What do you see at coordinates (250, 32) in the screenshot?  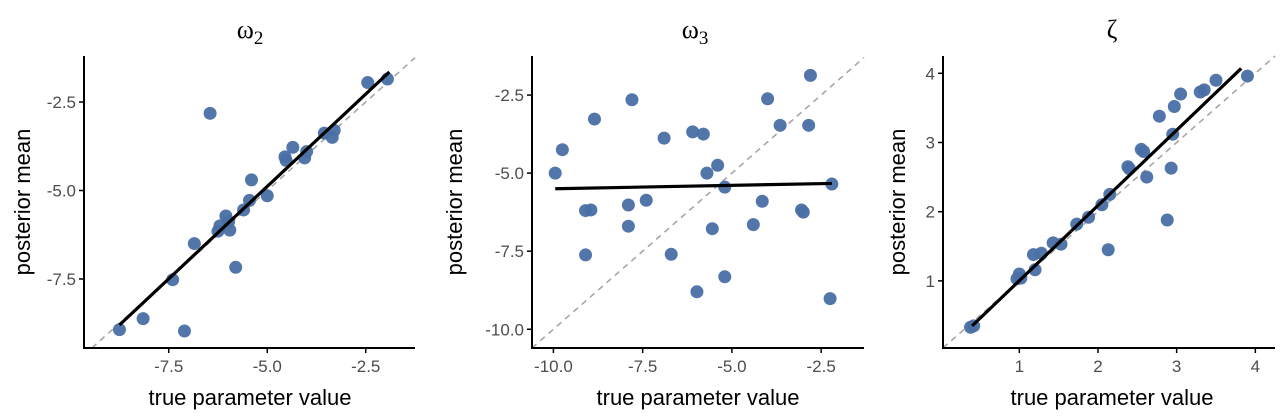 I see `panel-title: ω2` at bounding box center [250, 32].